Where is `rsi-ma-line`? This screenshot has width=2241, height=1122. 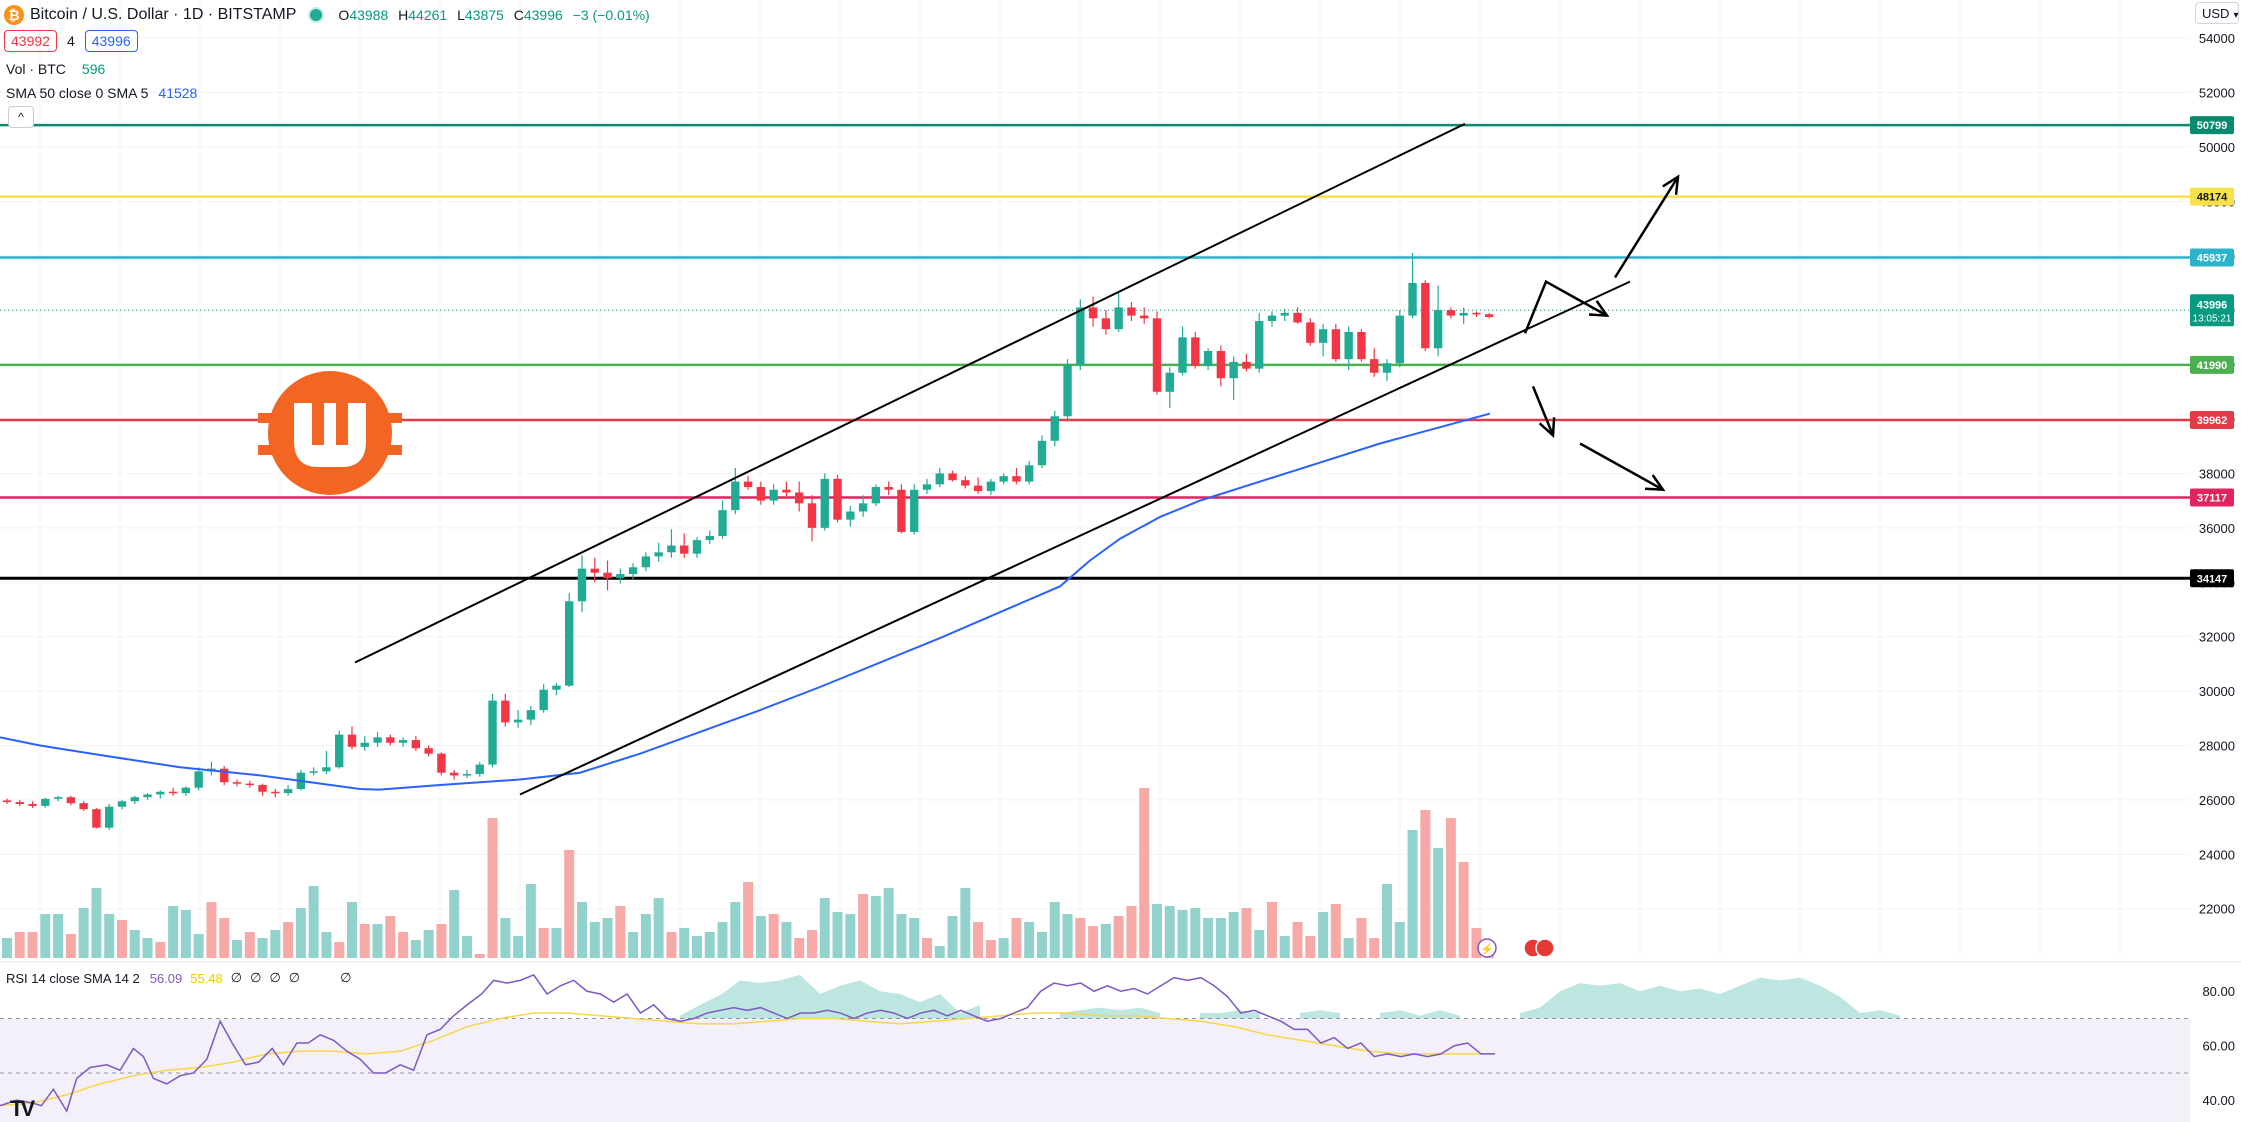
rsi-ma-line is located at coordinates (747, 1059).